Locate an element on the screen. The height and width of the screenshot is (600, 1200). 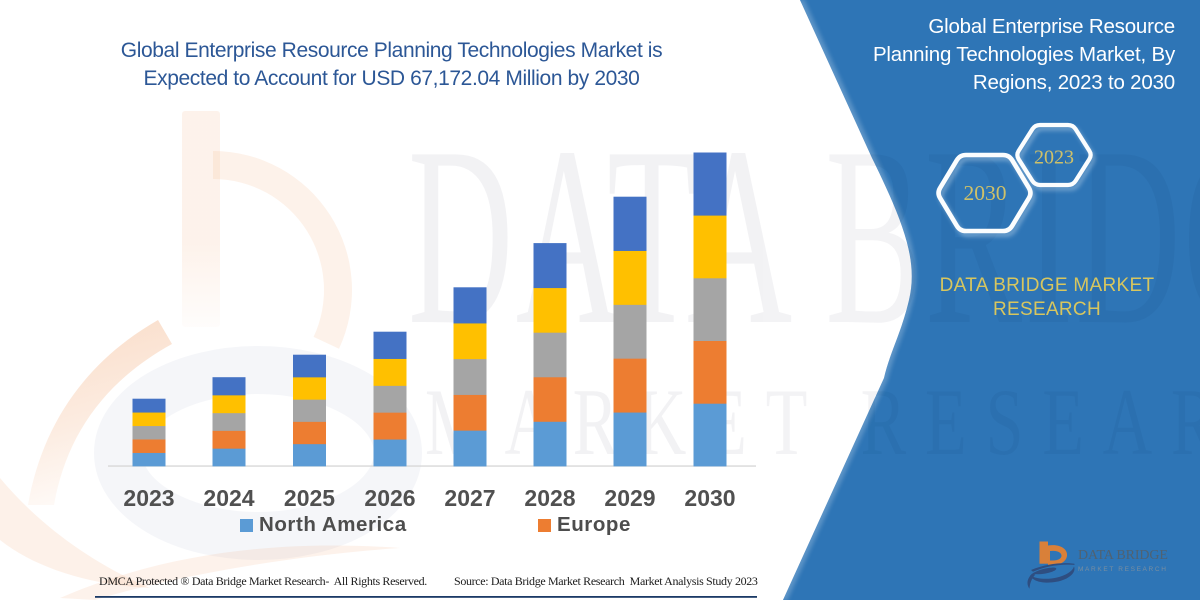
svg-text: 2030 is located at coordinates (985, 193).